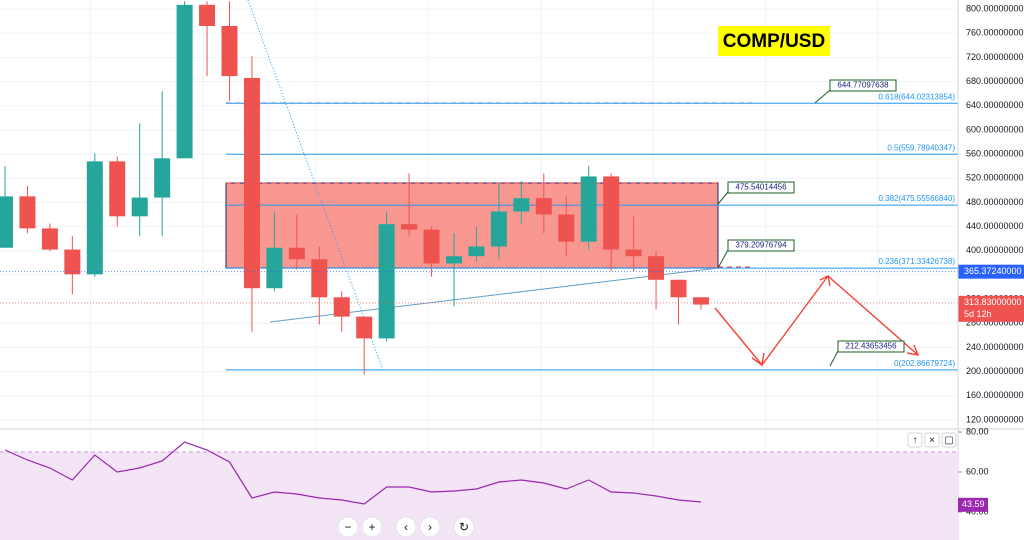  Describe the element at coordinates (995, 371) in the screenshot. I see `y-tick-label: 200.00000000` at that location.